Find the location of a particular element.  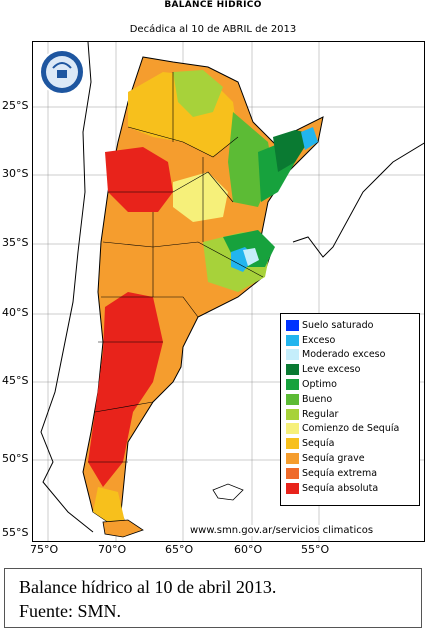

caption-line-2: Fuente: SMN. is located at coordinates (70, 611).